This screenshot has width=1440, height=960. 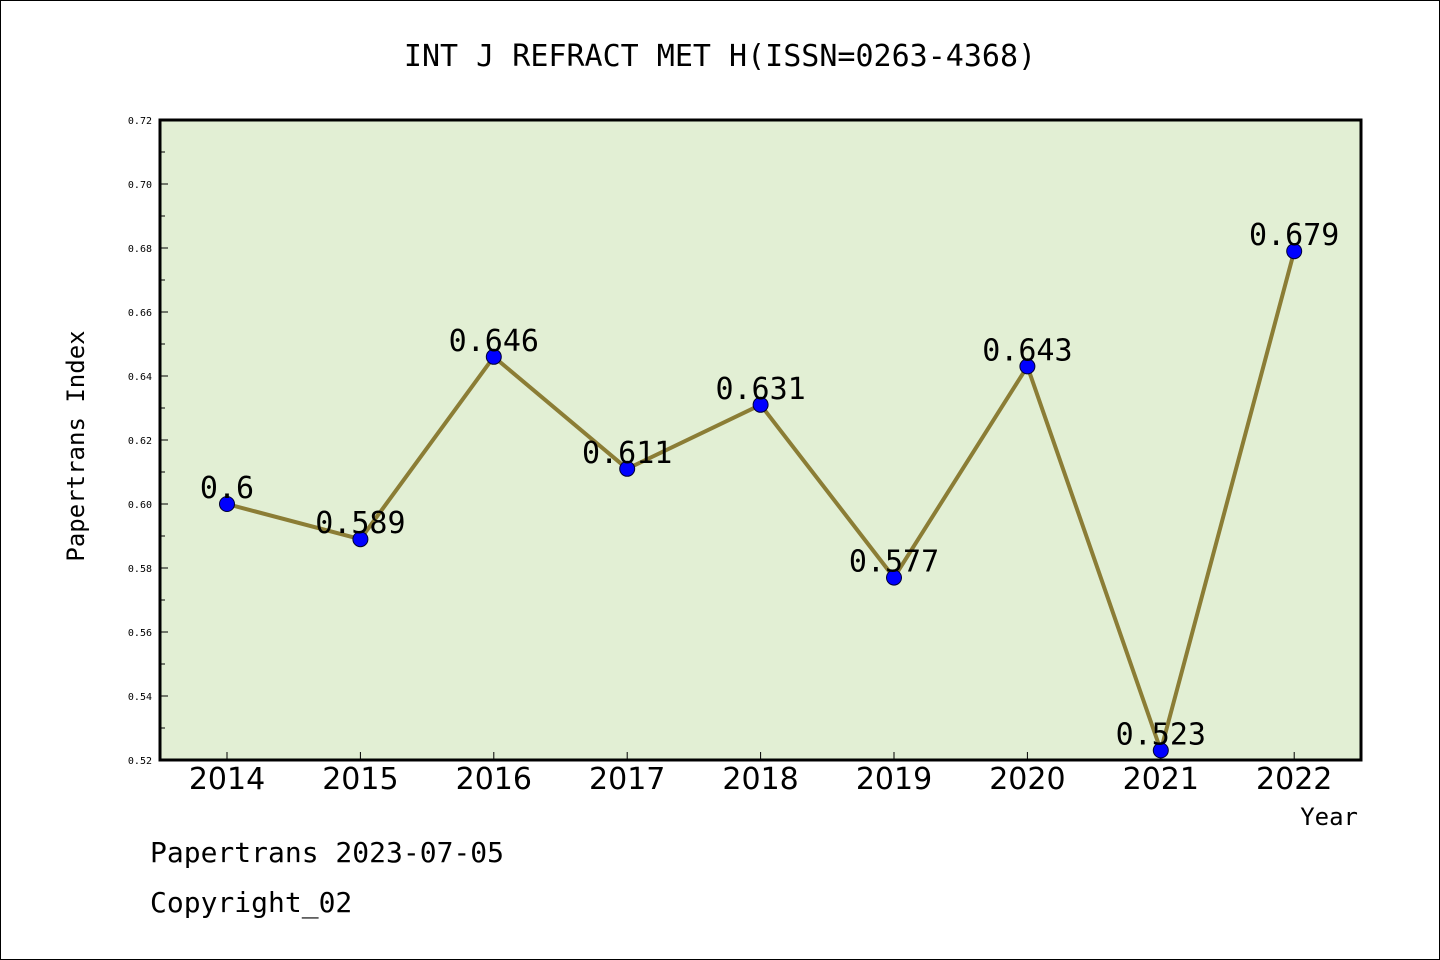 I want to click on data-label: 0.631, so click(x=760, y=389).